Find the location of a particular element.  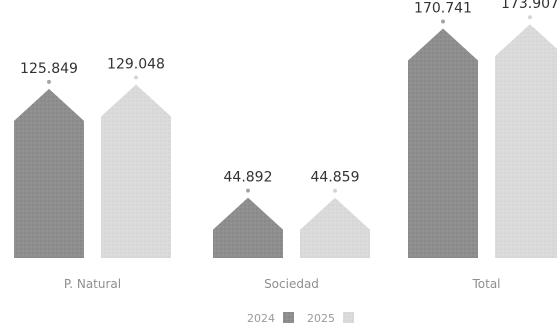

bar-2025-sociedad is located at coordinates (335, 227).